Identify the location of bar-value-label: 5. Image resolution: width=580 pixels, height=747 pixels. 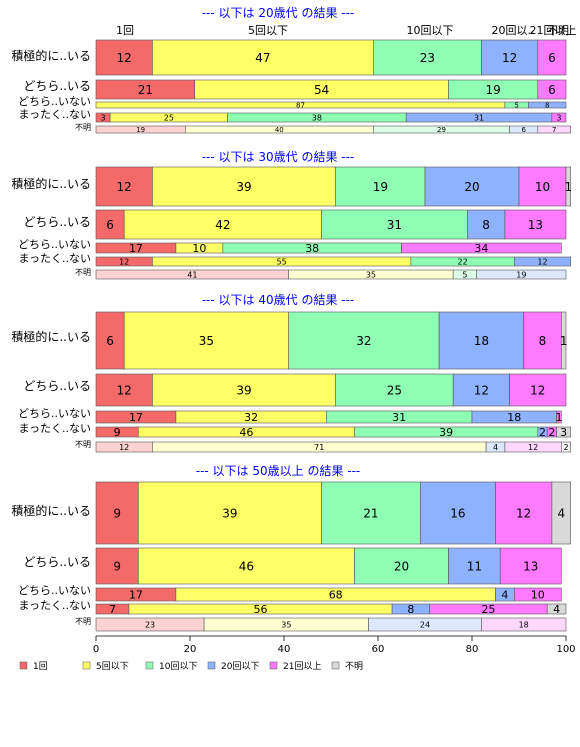
(464, 274).